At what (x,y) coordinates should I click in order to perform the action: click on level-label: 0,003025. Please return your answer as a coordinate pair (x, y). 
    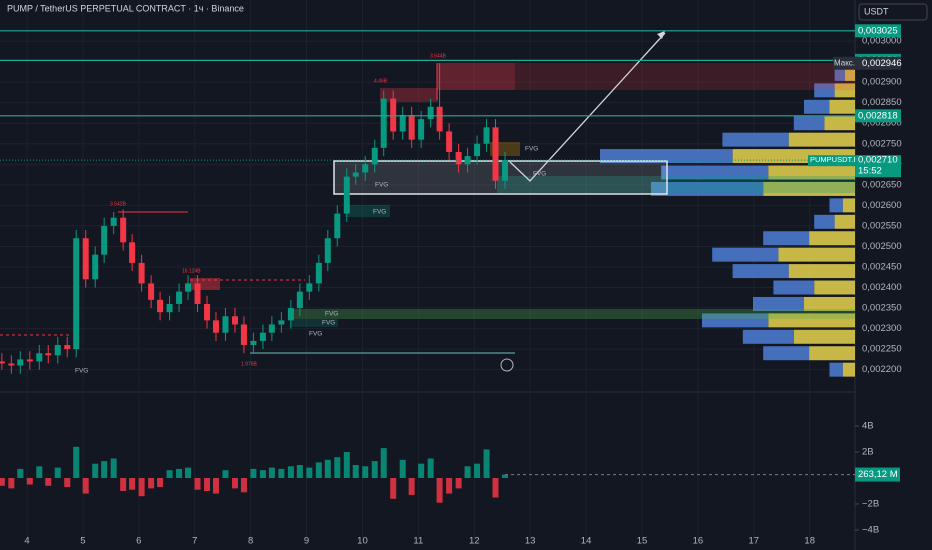
    Looking at the image, I should click on (878, 30).